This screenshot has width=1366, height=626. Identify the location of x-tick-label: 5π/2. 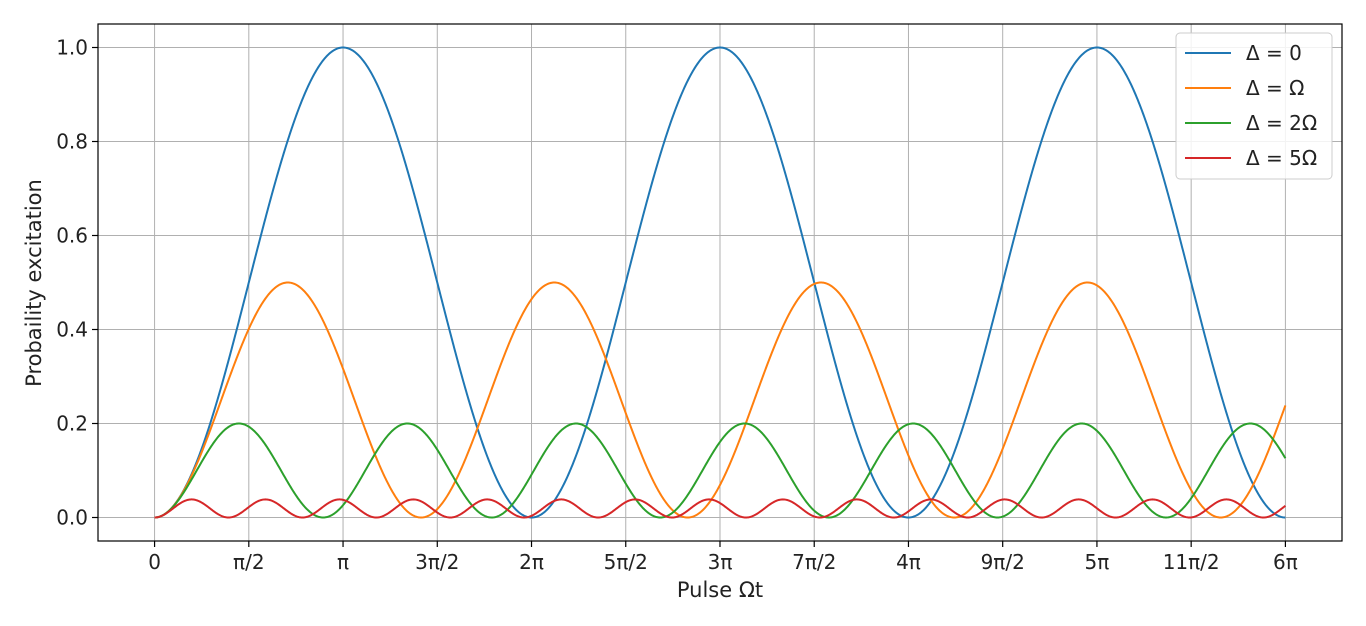
(626, 562).